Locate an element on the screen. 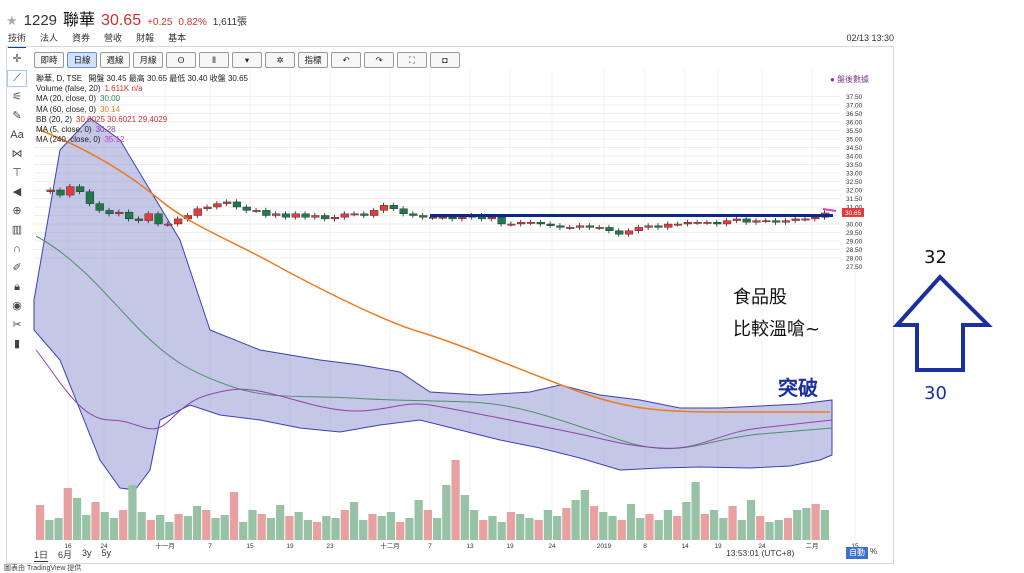 The height and width of the screenshot is (573, 1024). price-scale-label: 27.50 is located at coordinates (854, 267).